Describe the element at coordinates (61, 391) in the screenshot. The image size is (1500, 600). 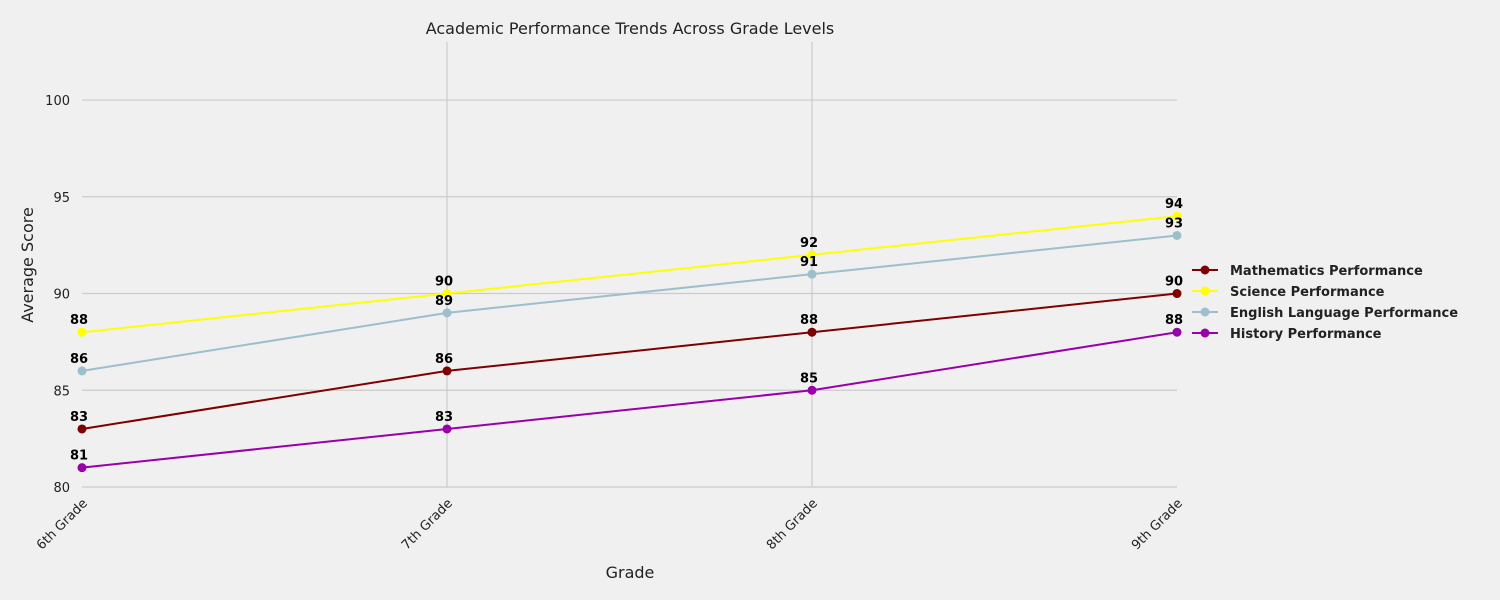
I see `y-tick-label: 85` at that location.